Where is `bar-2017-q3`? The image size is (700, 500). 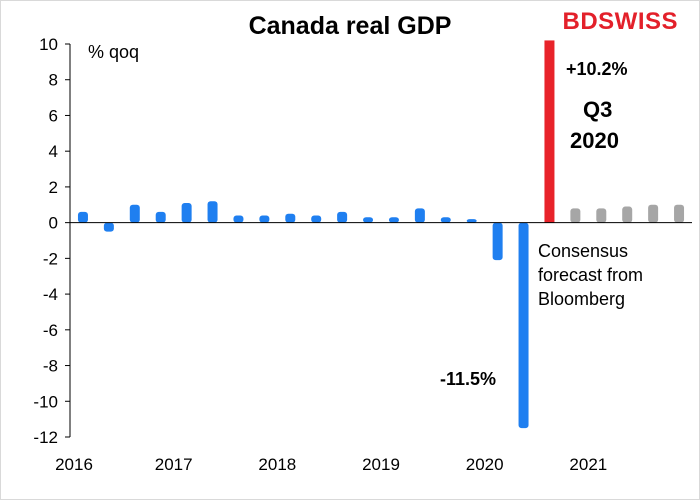
bar-2017-q3 is located at coordinates (238, 219).